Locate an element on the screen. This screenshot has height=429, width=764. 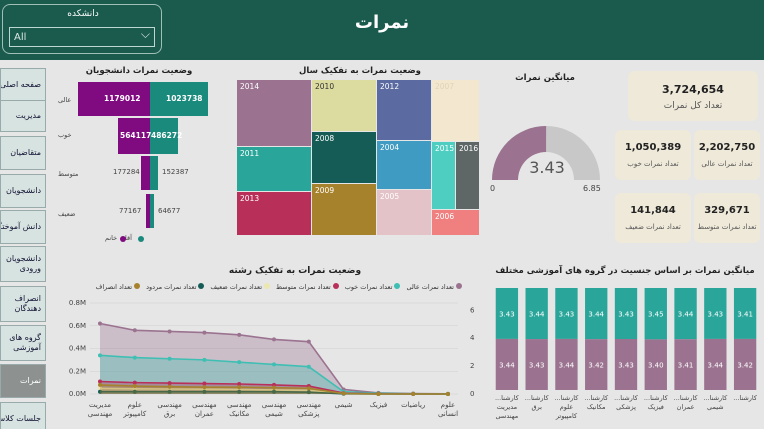
treemap-cell: 2010 is located at coordinates (344, 105).